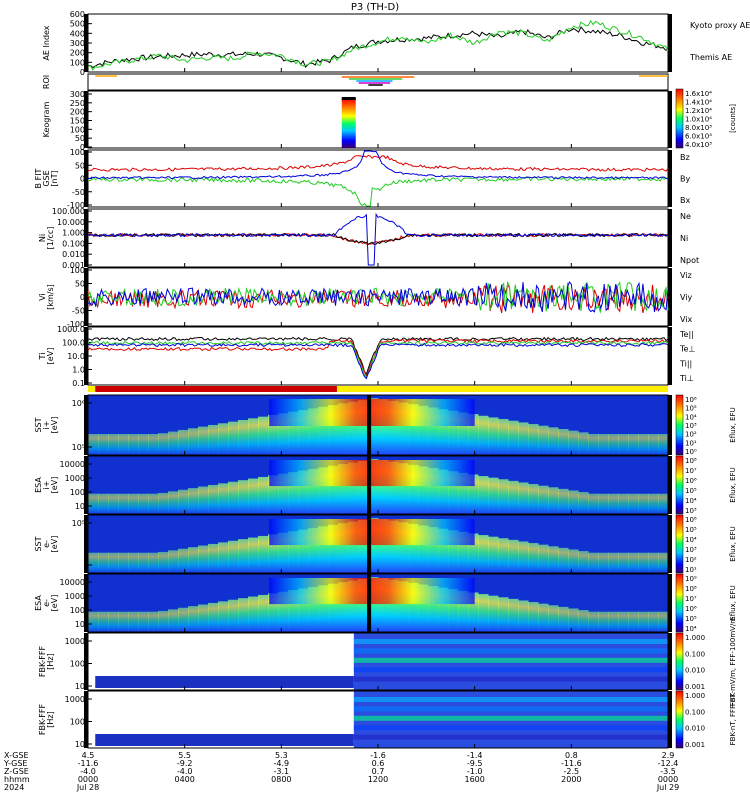 The height and width of the screenshot is (800, 750). I want to click on bfield-legend-2: Bx, so click(685, 200).